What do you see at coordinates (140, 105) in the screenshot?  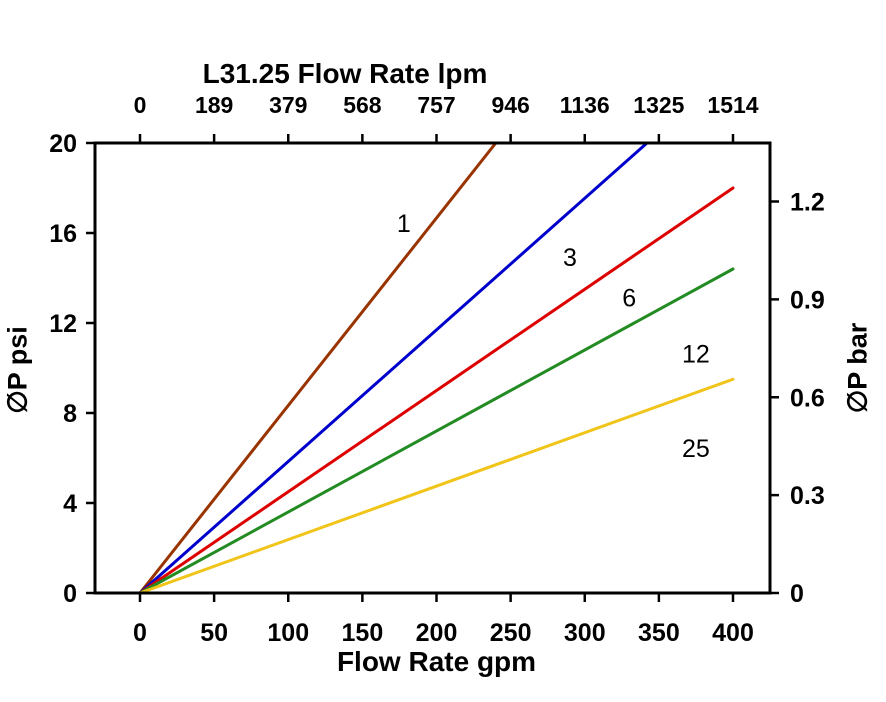 I see `top-tick-label: 0` at bounding box center [140, 105].